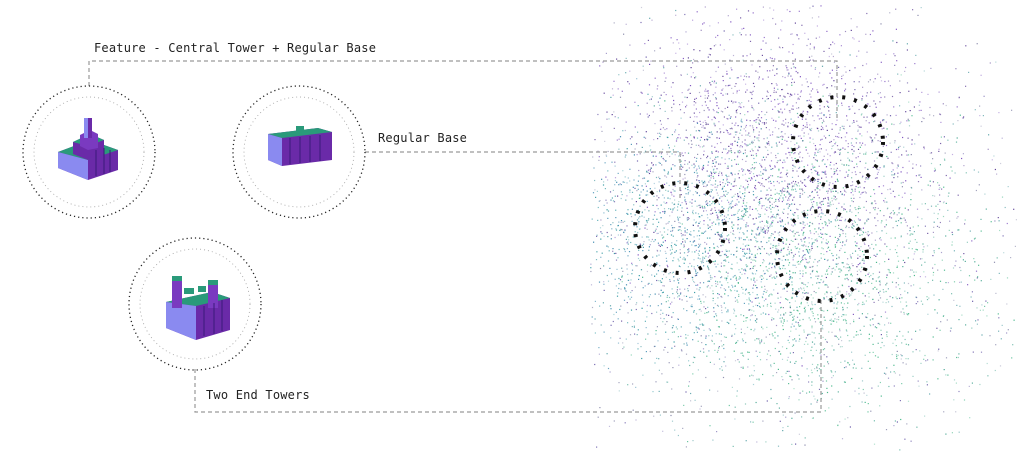  Describe the element at coordinates (822, 256) in the screenshot. I see `cluster-marker-two-end-towers` at that location.